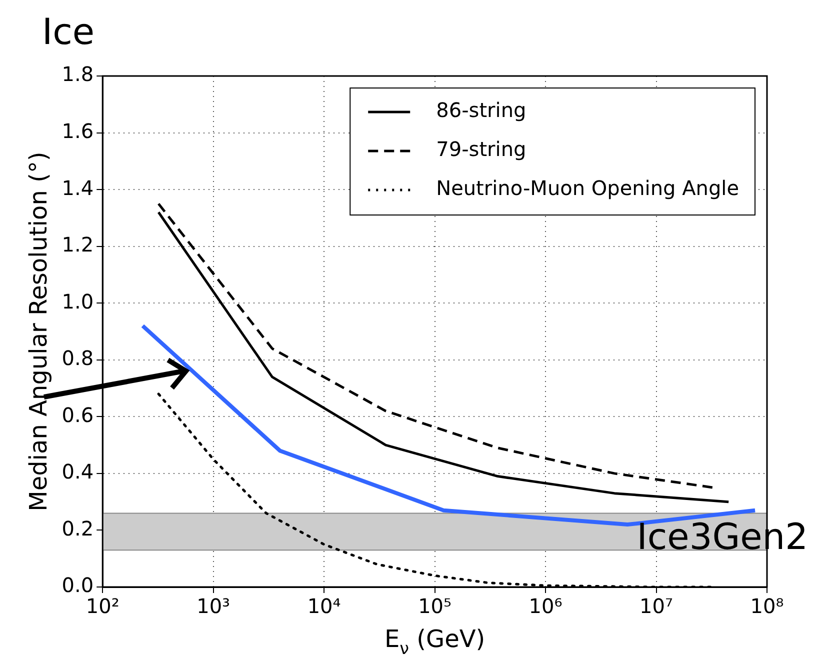  I want to click on chart-title: Ice, so click(68, 32).